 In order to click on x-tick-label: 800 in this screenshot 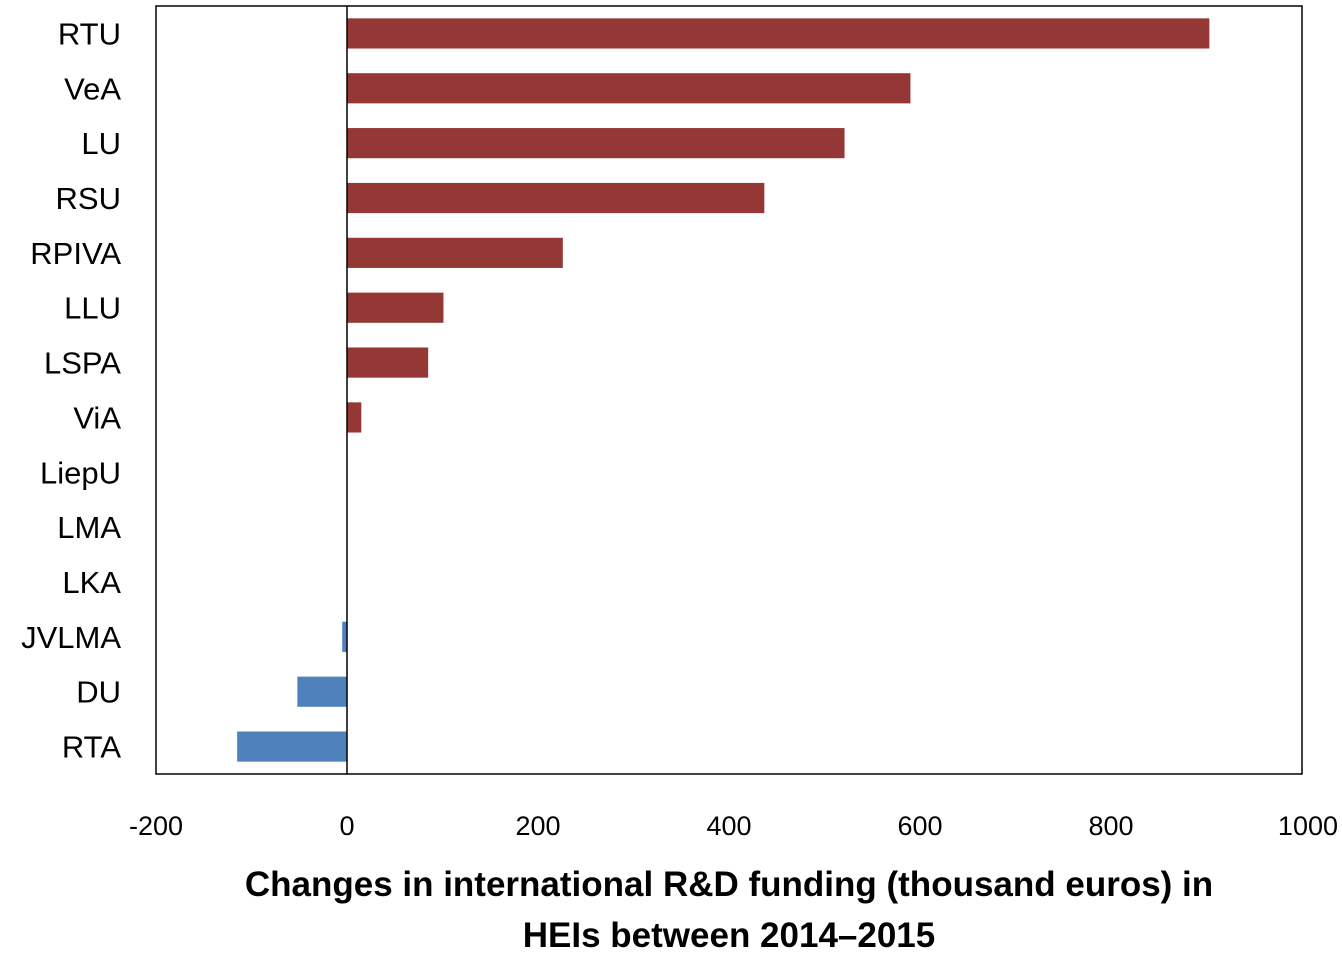, I will do `click(1110, 826)`.